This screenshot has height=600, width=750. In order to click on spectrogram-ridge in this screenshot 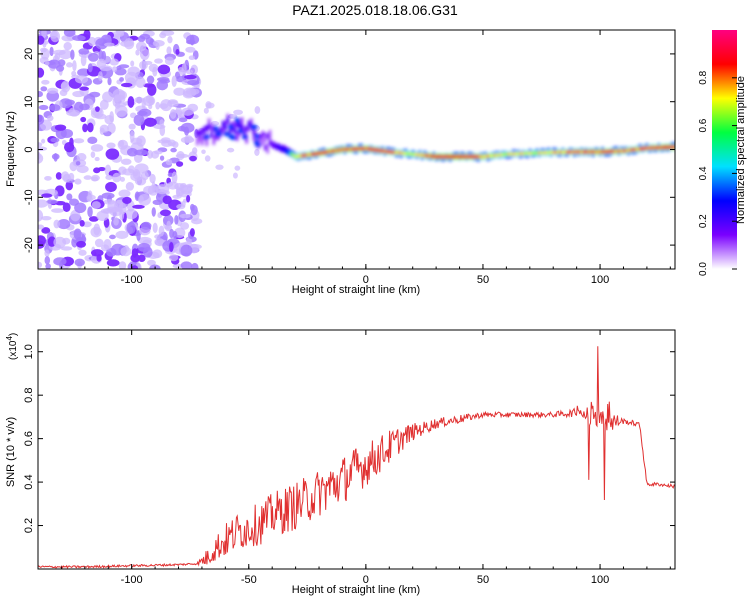, I will do `click(435, 138)`.